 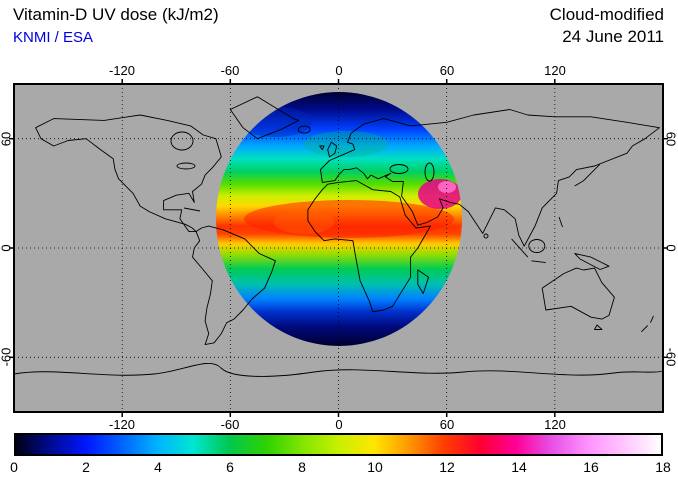 I want to click on date-label: 24 June 2011, so click(x=613, y=36).